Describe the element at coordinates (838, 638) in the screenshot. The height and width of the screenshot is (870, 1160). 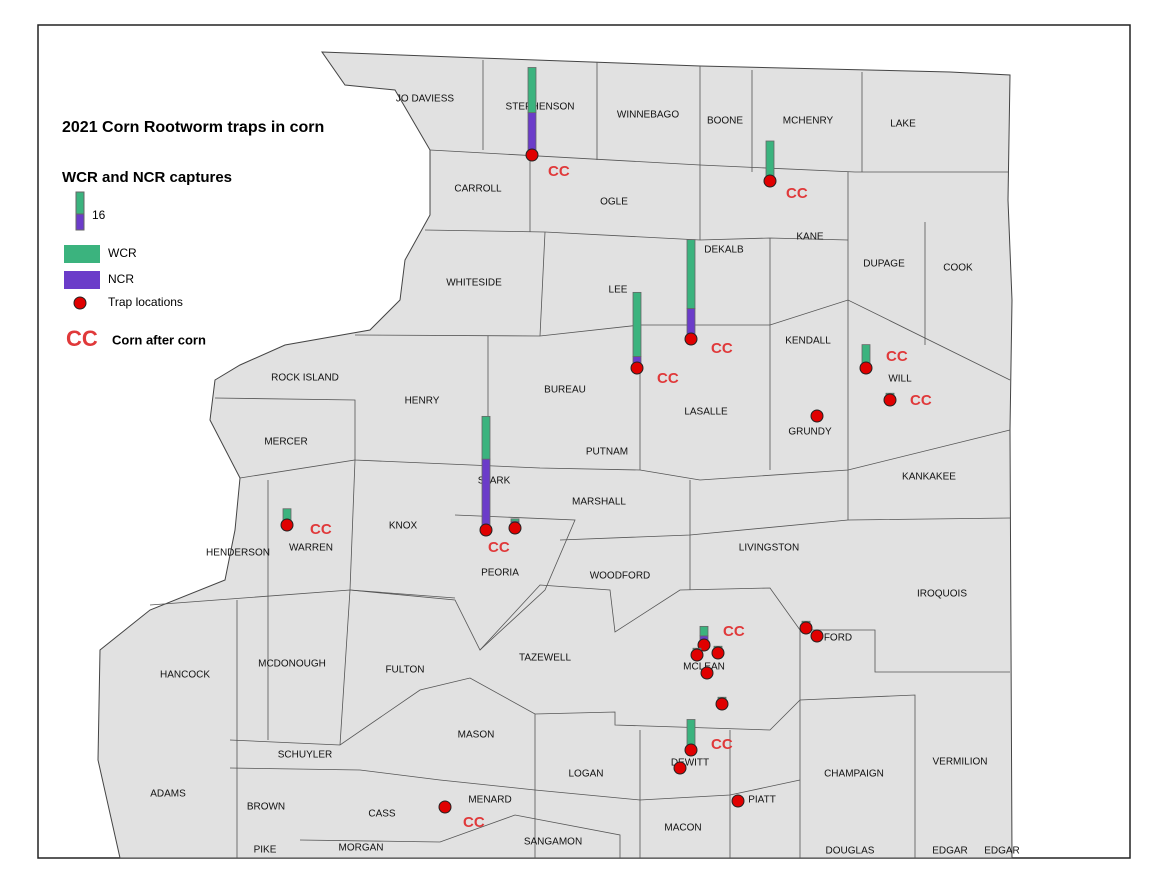
I see `county-label: FORD` at that location.